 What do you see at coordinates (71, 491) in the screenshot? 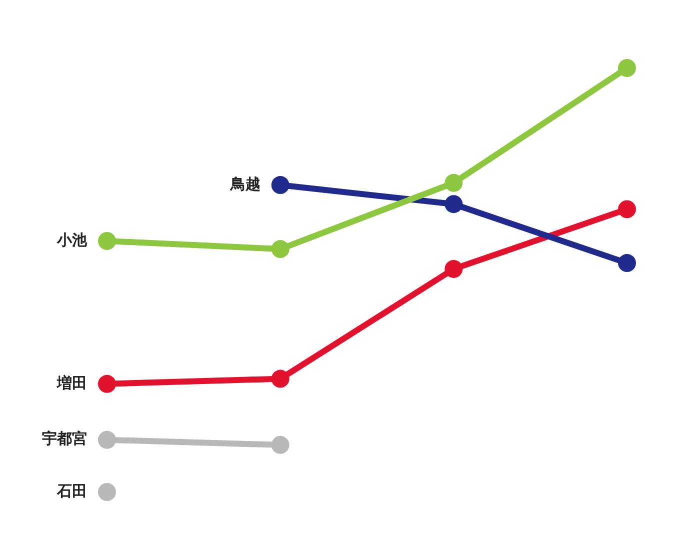
I see `series-label: 石田` at bounding box center [71, 491].